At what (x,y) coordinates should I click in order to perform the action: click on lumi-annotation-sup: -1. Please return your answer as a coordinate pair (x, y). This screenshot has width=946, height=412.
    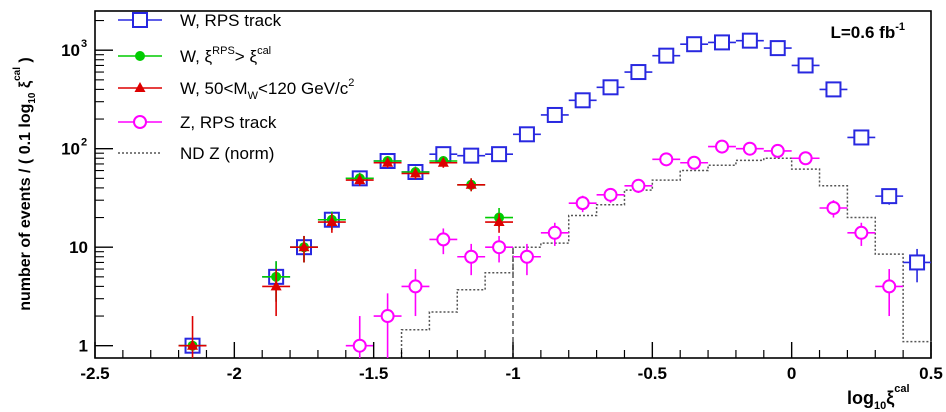
    Looking at the image, I should click on (900, 27).